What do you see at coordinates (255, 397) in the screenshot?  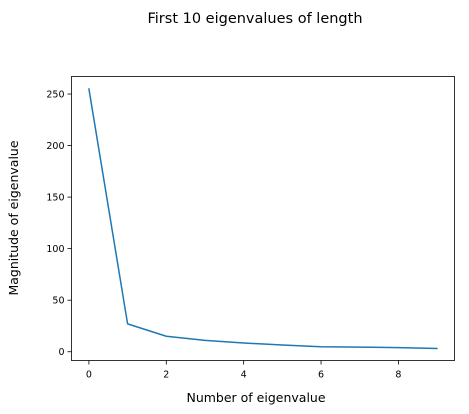 I see `x-axis-label: Number of eigenvalue` at bounding box center [255, 397].